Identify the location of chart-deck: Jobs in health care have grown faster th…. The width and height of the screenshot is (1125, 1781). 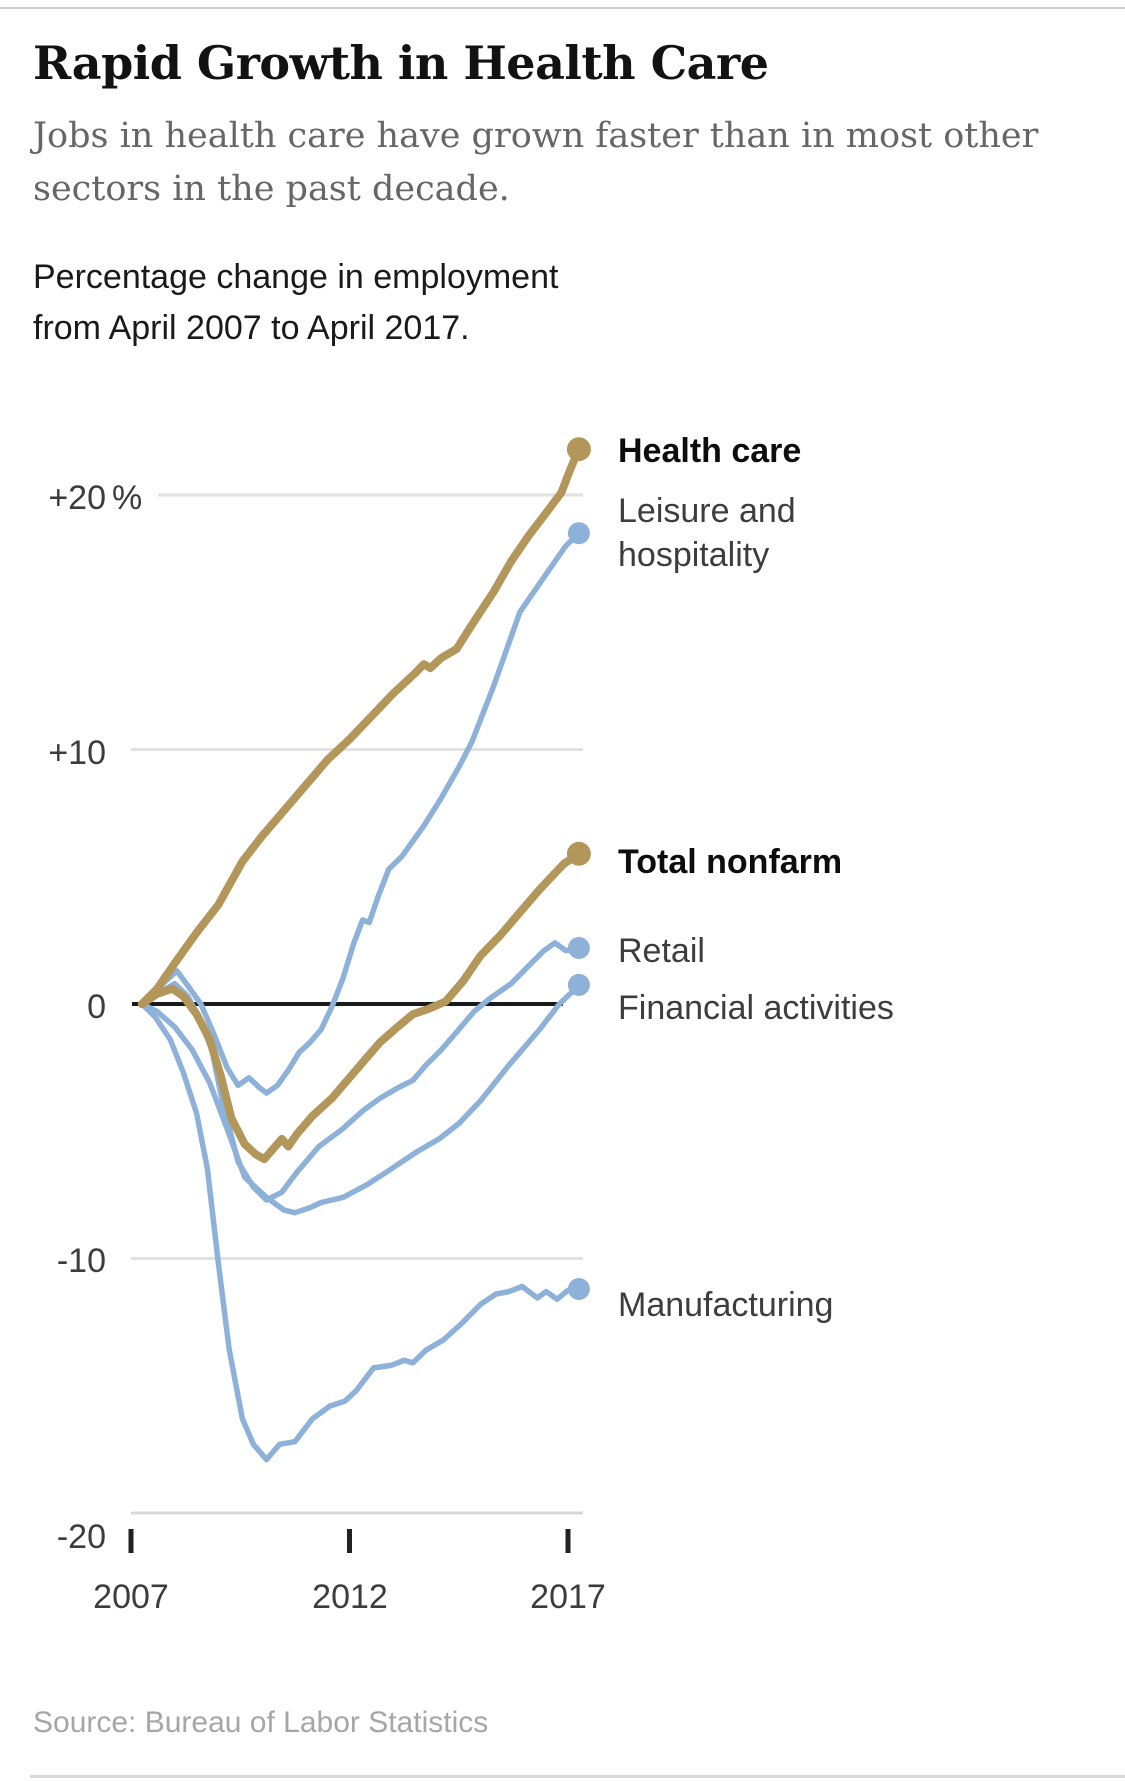
(535, 163).